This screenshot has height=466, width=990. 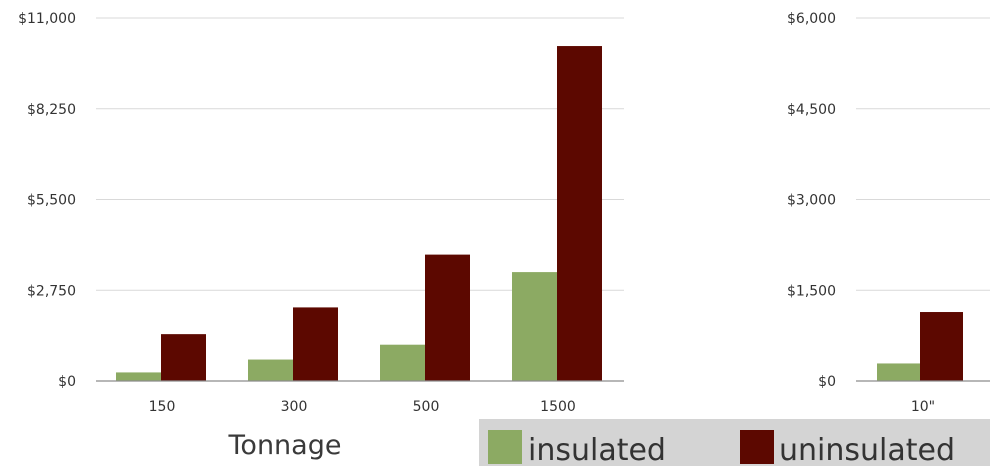 What do you see at coordinates (867, 449) in the screenshot?
I see `legend-label-uninsulated: uninsulated` at bounding box center [867, 449].